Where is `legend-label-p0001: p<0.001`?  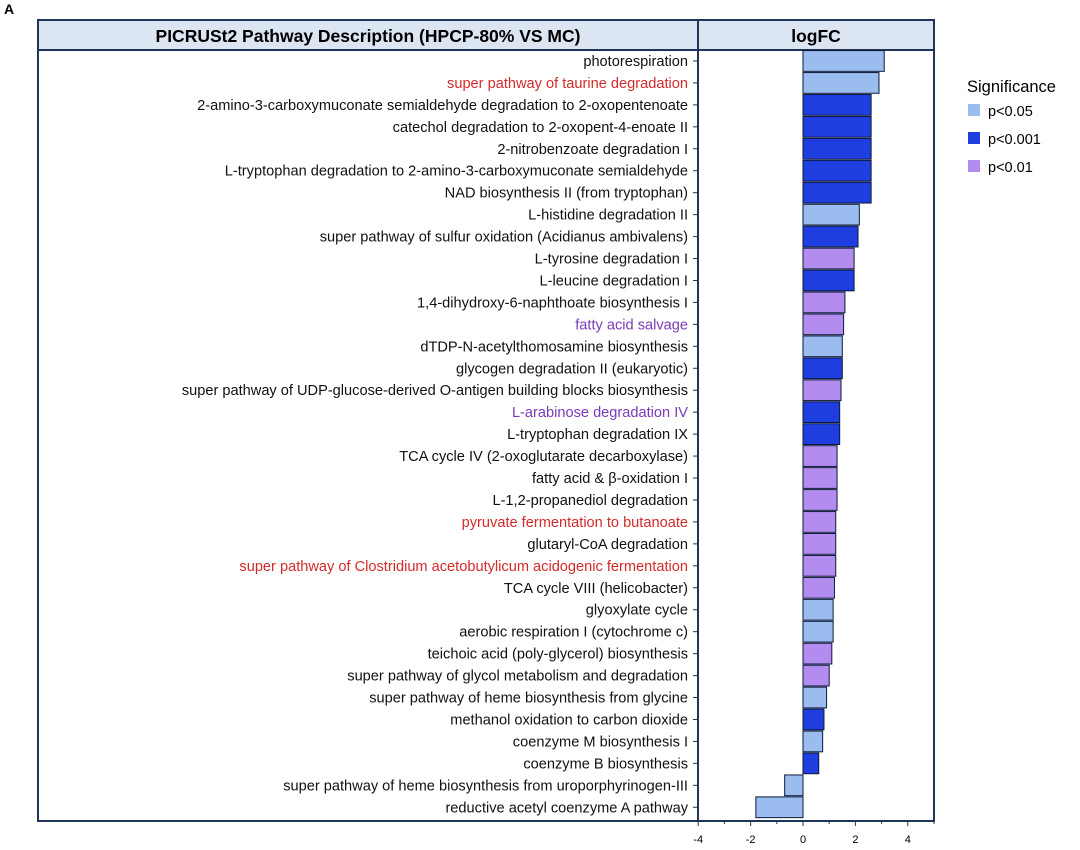 legend-label-p0001: p<0.001 is located at coordinates (1014, 140).